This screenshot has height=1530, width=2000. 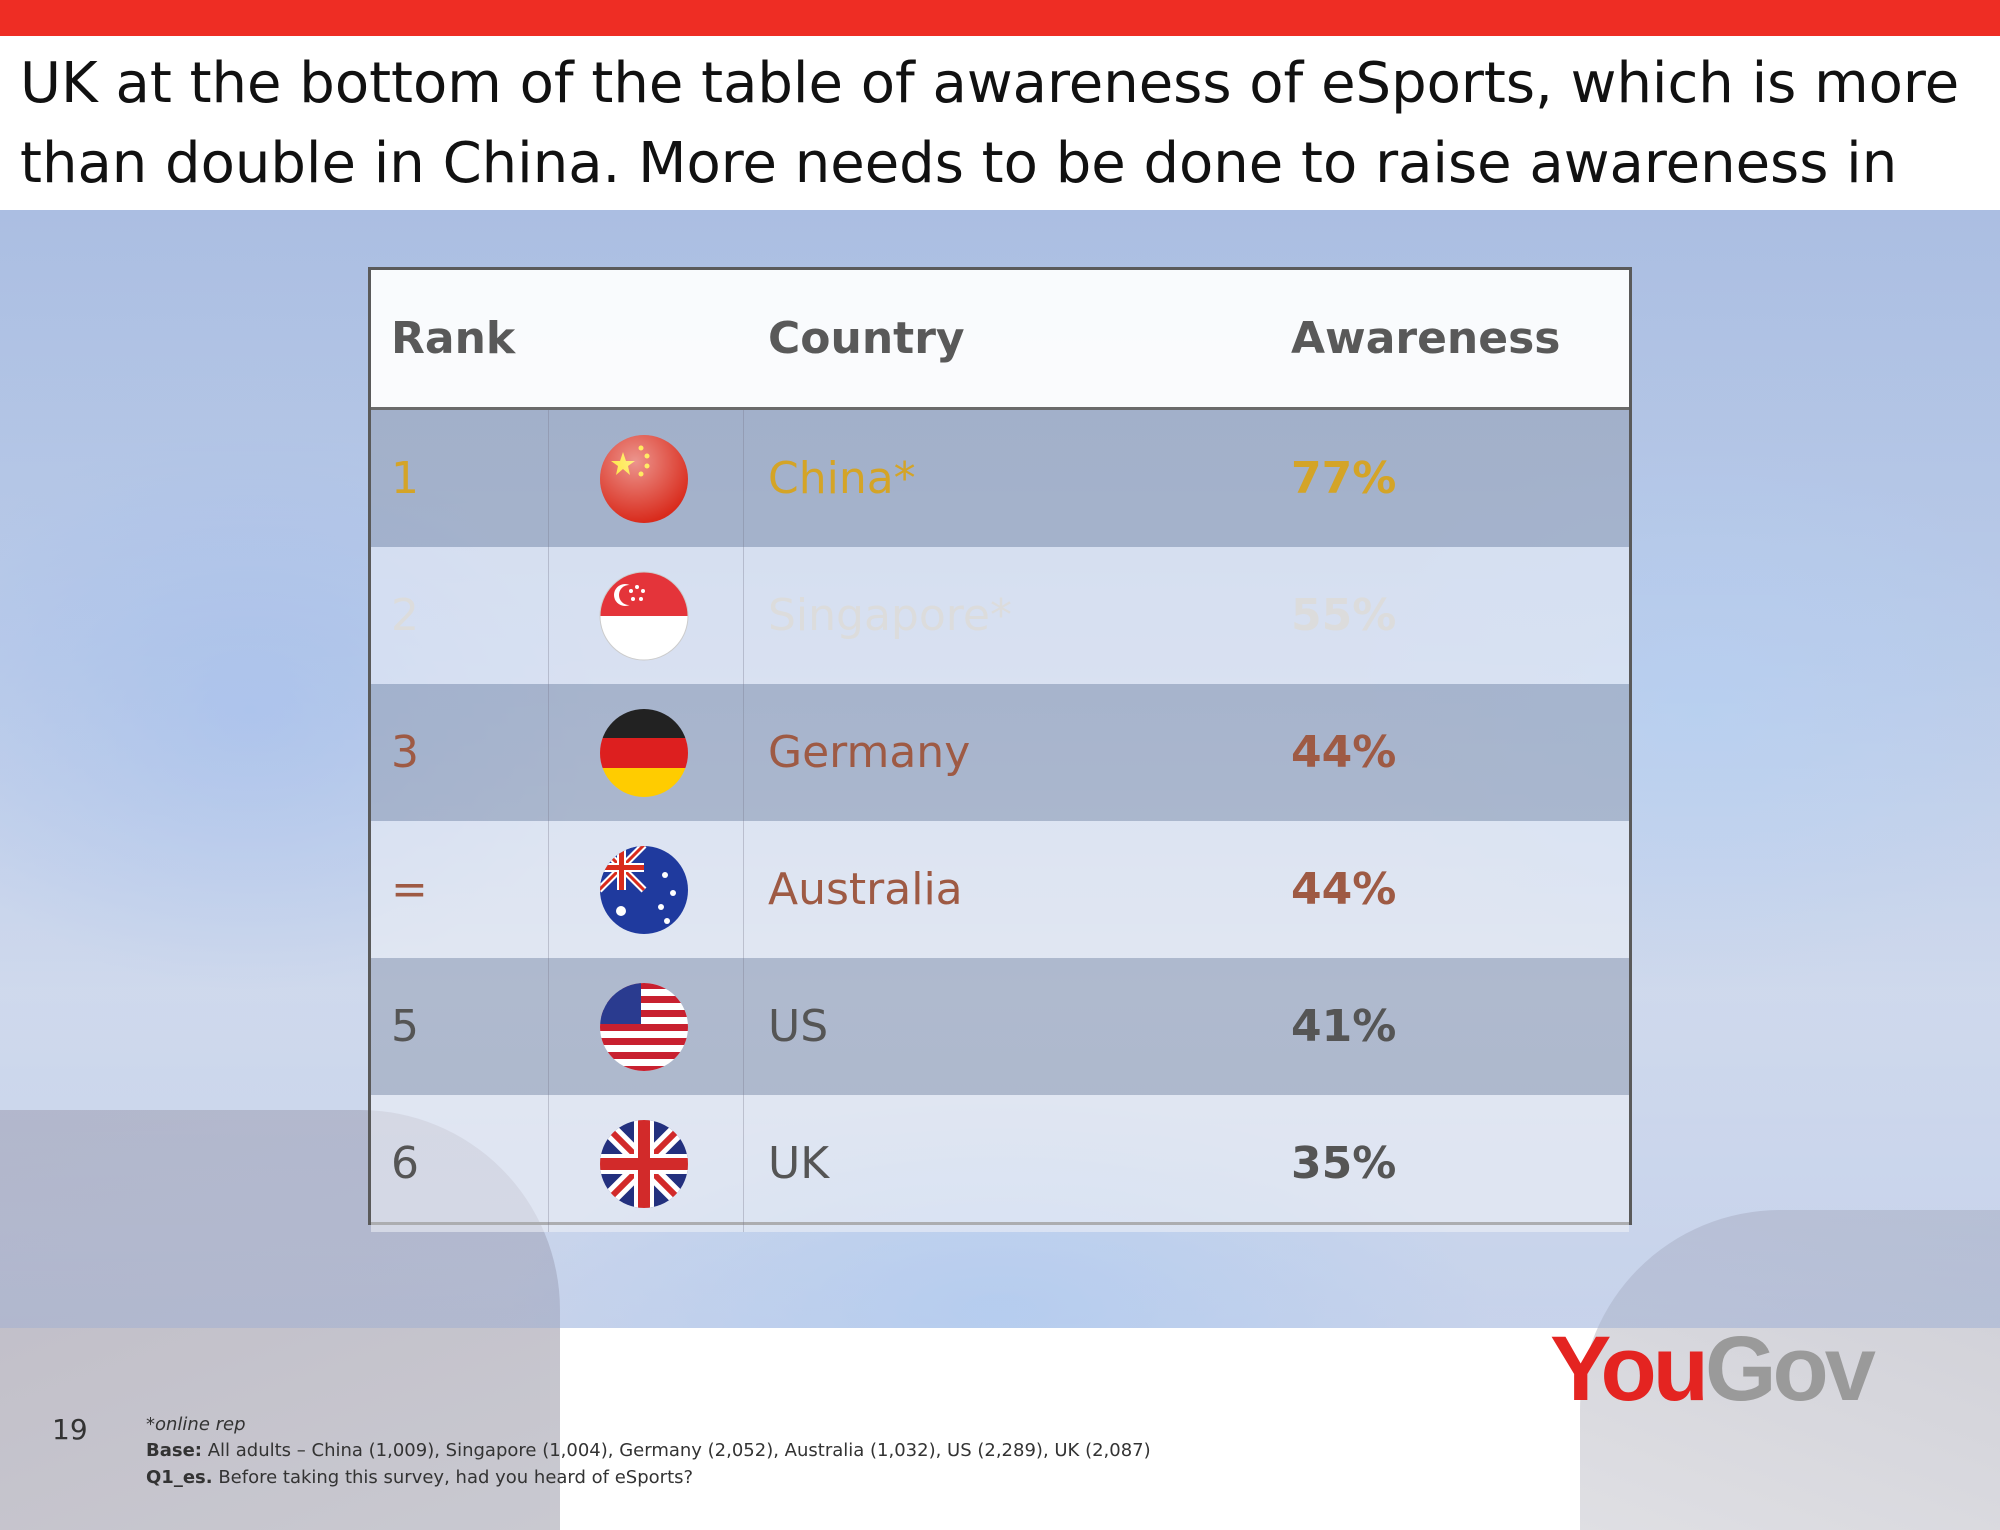 What do you see at coordinates (798, 1026) in the screenshot?
I see `country-cell: US` at bounding box center [798, 1026].